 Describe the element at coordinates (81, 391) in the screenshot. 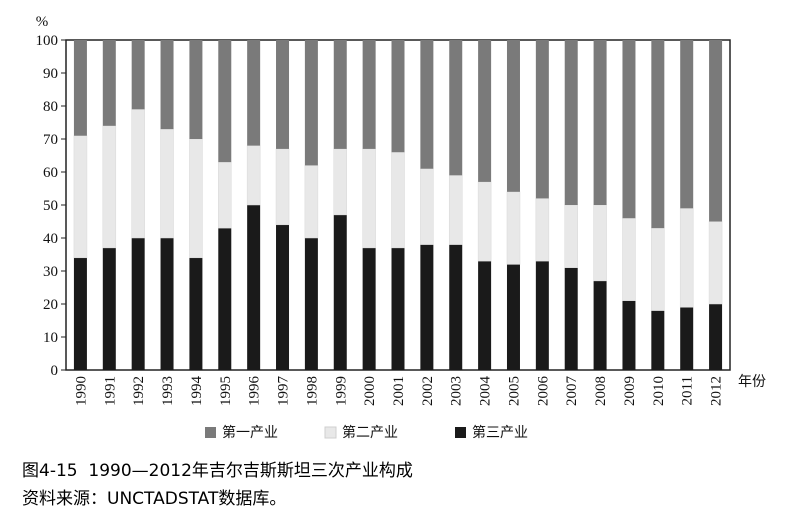

I see `x-tick-label: 1990` at that location.